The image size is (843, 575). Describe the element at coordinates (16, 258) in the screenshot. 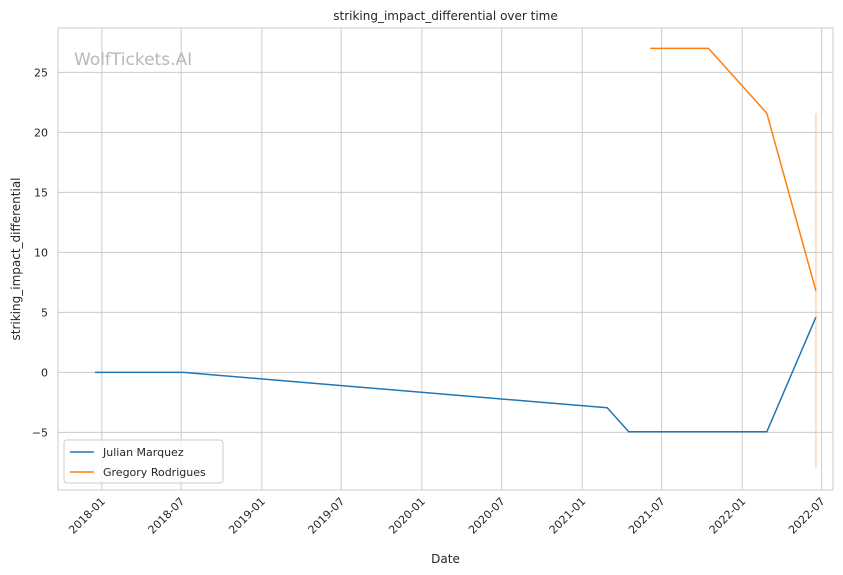

I see `y-axis-title: striking_impact_differential` at that location.